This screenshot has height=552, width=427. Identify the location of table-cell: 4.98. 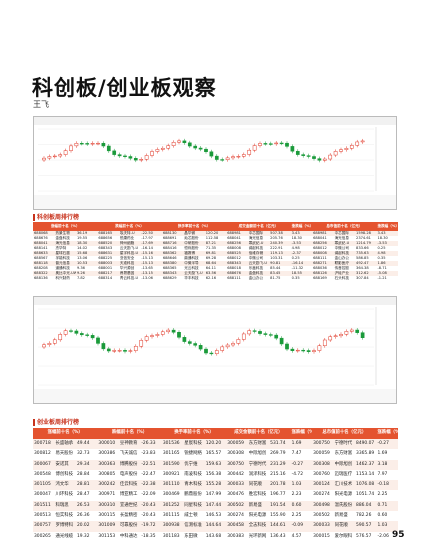
(387, 253).